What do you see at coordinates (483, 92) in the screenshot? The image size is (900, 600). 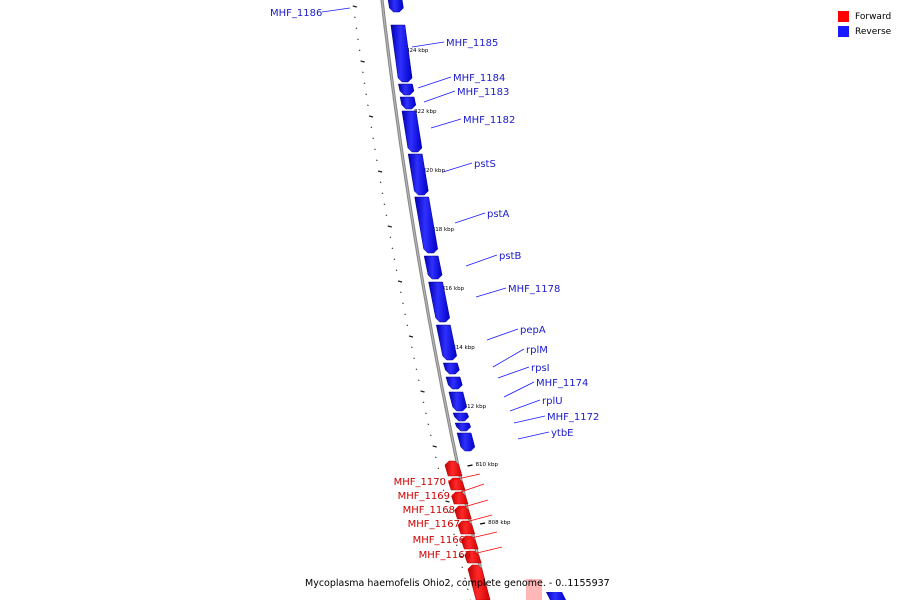 I see `gene-label: MHF_1183` at bounding box center [483, 92].